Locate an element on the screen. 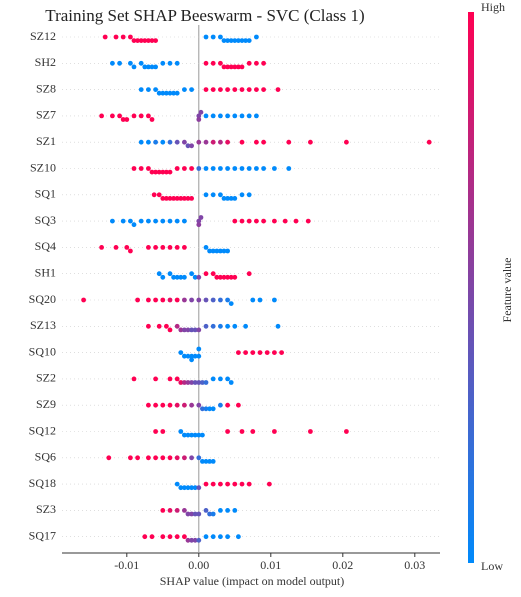 This screenshot has height=597, width=521. feature-label: SH2 is located at coordinates (45, 62).